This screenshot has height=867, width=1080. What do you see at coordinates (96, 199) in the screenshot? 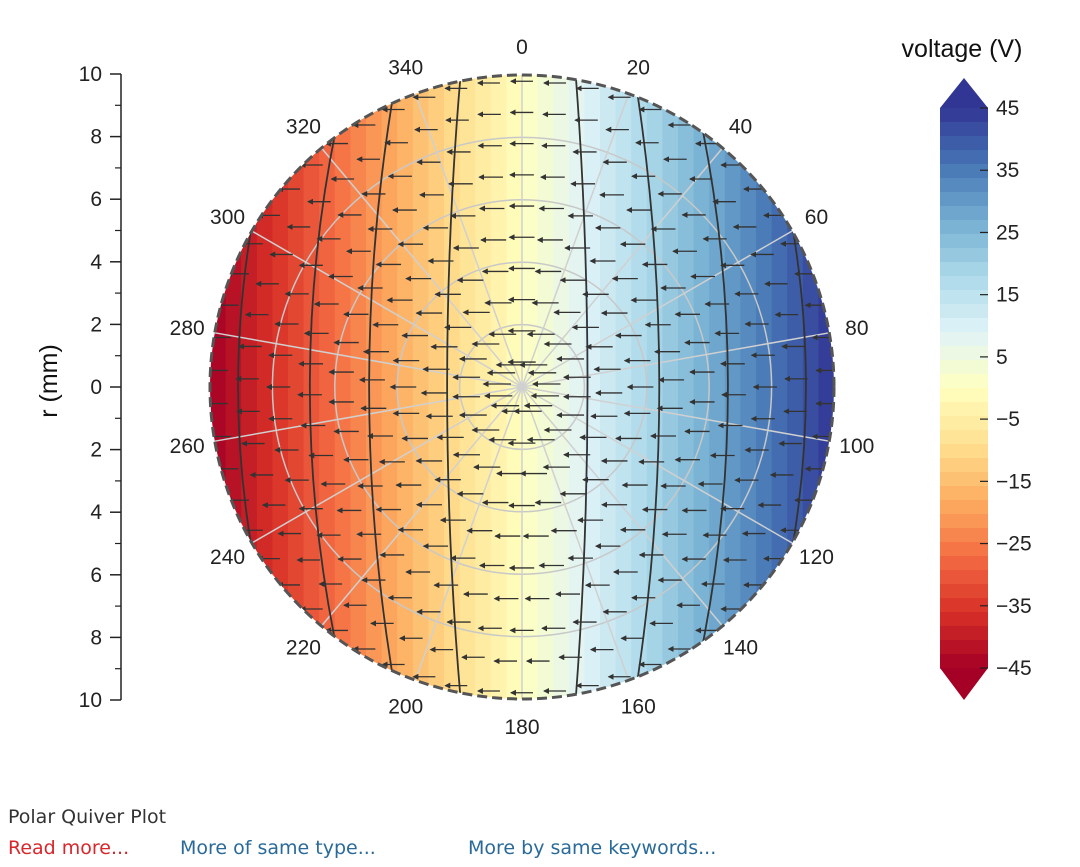
I see `r-tick-label: 6` at bounding box center [96, 199].